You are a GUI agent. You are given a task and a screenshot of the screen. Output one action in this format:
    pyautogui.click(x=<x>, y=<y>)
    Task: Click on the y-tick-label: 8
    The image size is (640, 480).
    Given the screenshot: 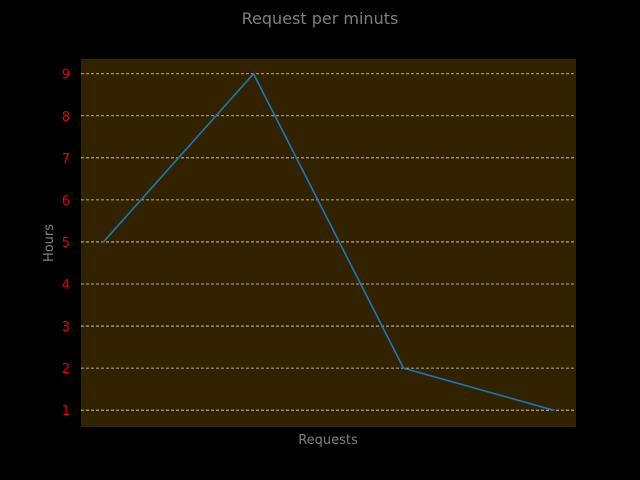 What is the action you would take?
    pyautogui.click(x=66, y=117)
    